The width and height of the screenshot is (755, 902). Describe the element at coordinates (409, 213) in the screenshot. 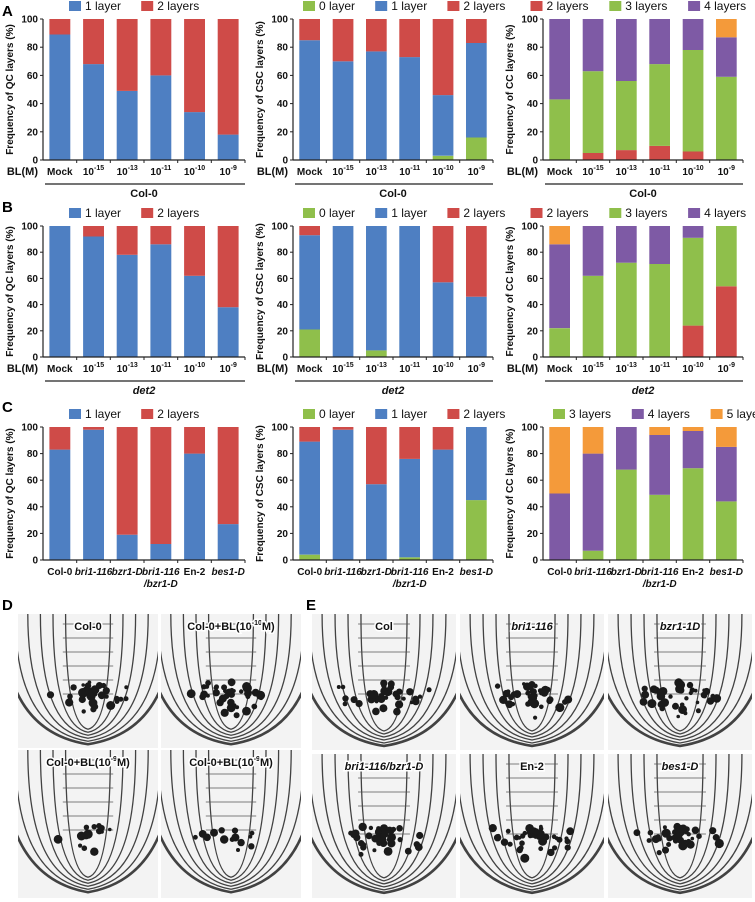

I see `legend-label: 1 layer` at that location.